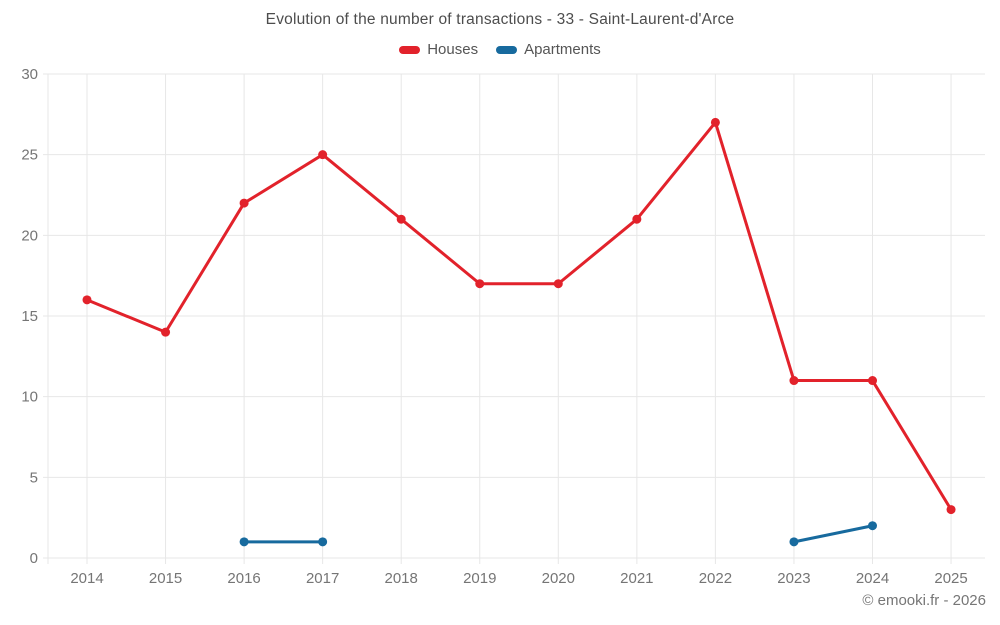 This screenshot has width=1000, height=625. I want to click on y-tick-label: 5, so click(34, 477).